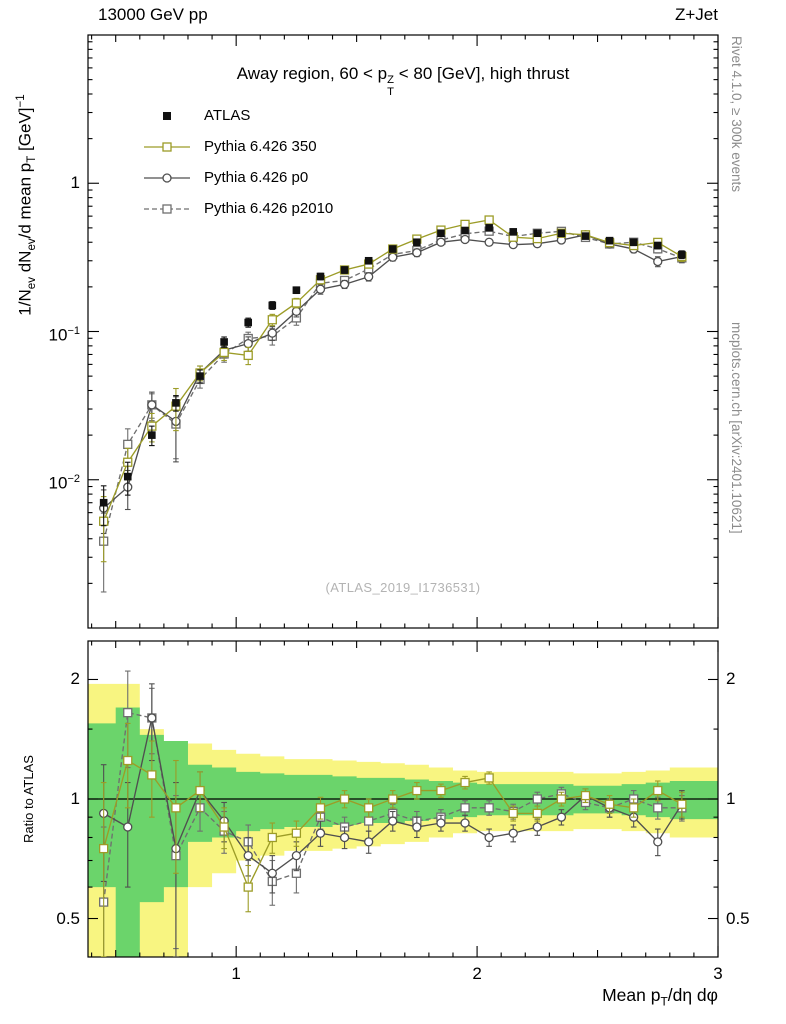 The image size is (786, 1024). Describe the element at coordinates (64, 334) in the screenshot. I see `y-tick-label-main: 10⁻¹` at that location.